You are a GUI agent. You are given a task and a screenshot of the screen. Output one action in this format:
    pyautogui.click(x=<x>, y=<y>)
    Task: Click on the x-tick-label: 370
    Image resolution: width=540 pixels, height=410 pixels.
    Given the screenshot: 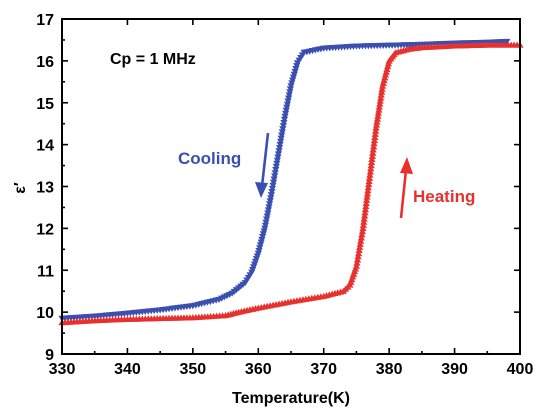 What is the action you would take?
    pyautogui.click(x=323, y=369)
    